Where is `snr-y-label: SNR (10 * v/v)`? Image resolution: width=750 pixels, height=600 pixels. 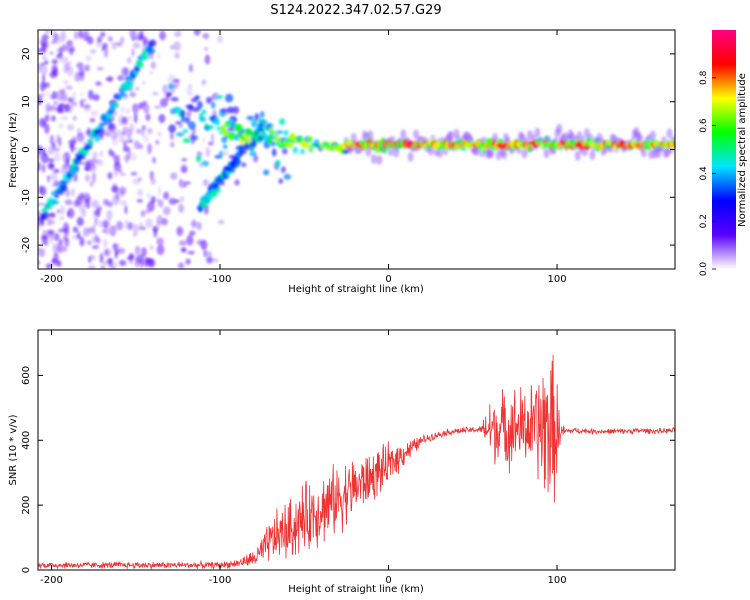
snr-y-label: SNR (10 * v/v) is located at coordinates (13, 449).